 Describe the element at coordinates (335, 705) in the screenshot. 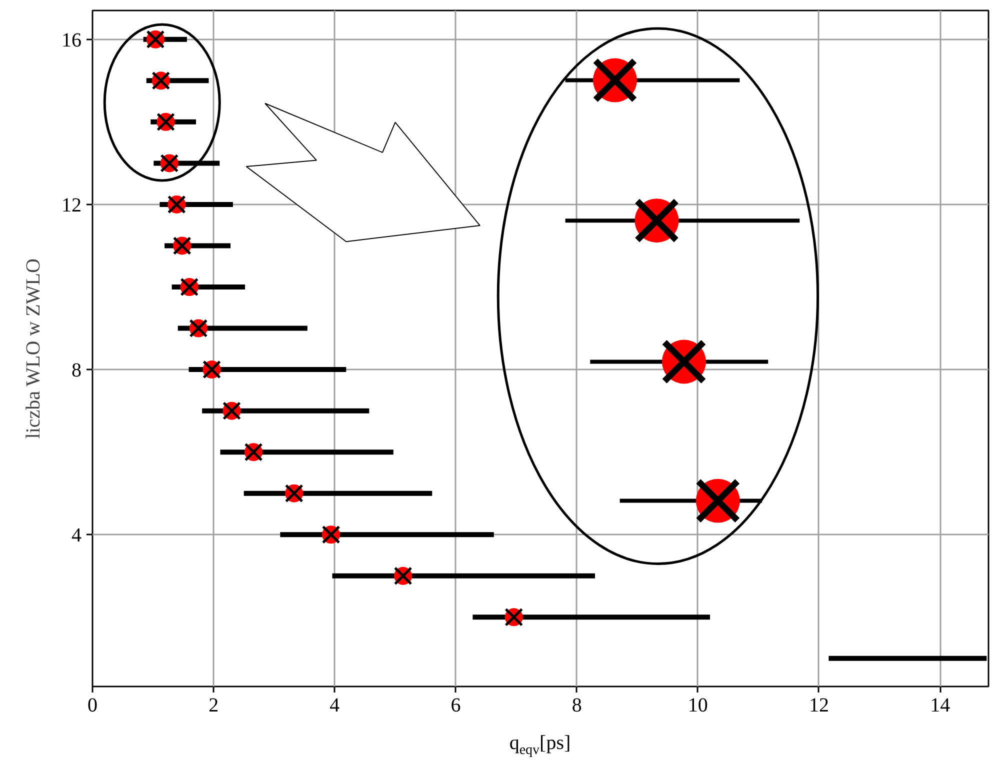

I see `x-tick-label: 4` at that location.